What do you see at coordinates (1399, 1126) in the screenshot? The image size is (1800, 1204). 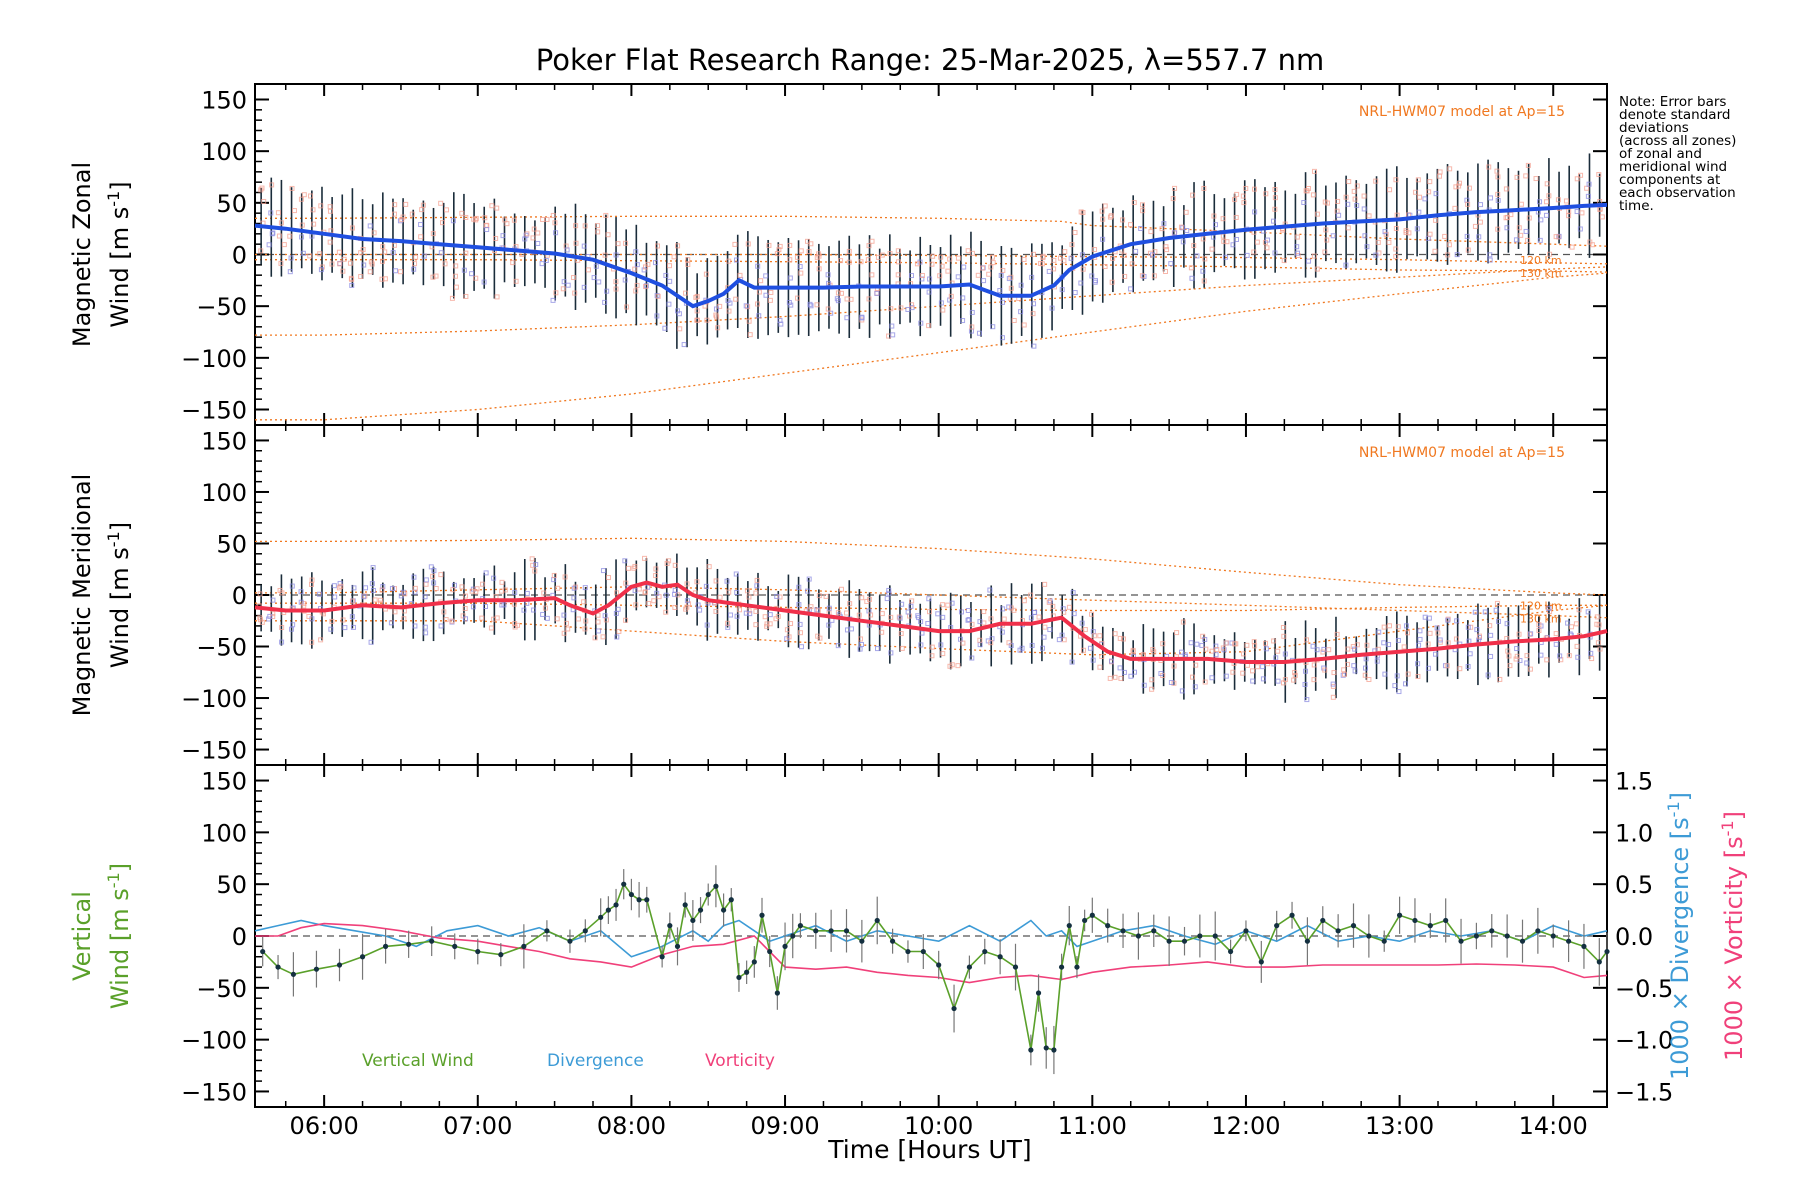 I see `x-tick-label: 13:00` at bounding box center [1399, 1126].